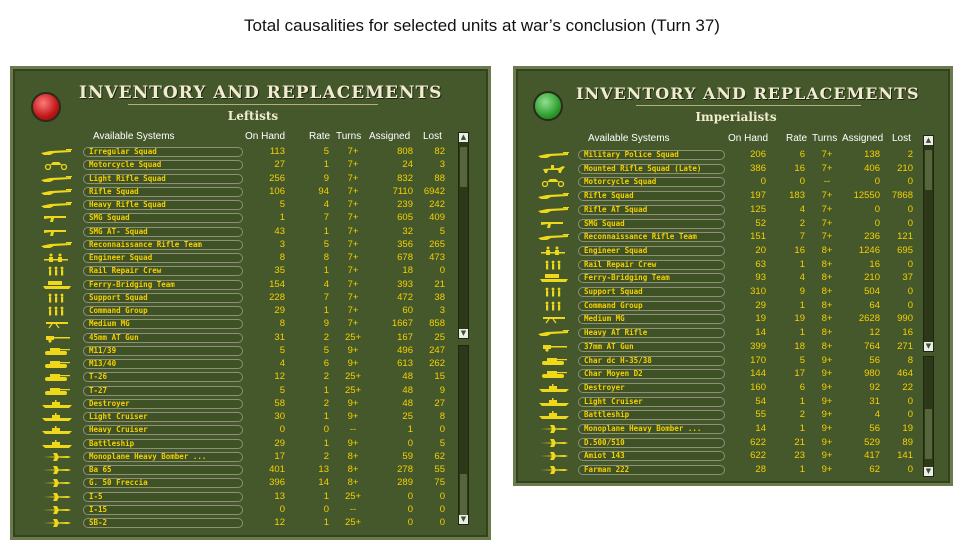 The image size is (964, 546). What do you see at coordinates (733, 266) in the screenshot?
I see `inventory-row: Rail Repair Crew 63 1 8+ 16 0` at bounding box center [733, 266].